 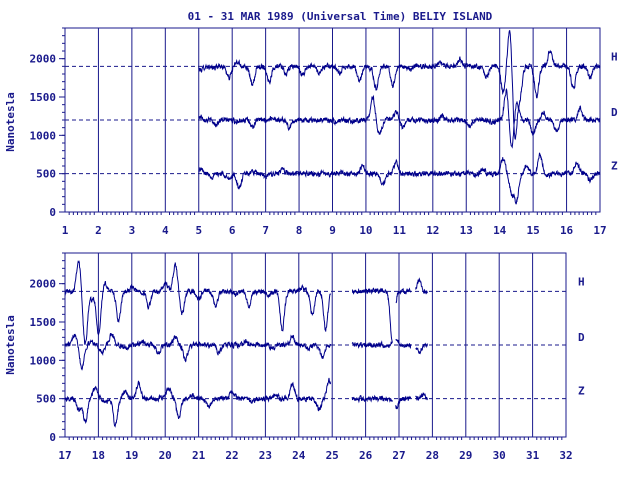 What do you see at coordinates (65, 230) in the screenshot?
I see `x-tick-label: 1` at bounding box center [65, 230].